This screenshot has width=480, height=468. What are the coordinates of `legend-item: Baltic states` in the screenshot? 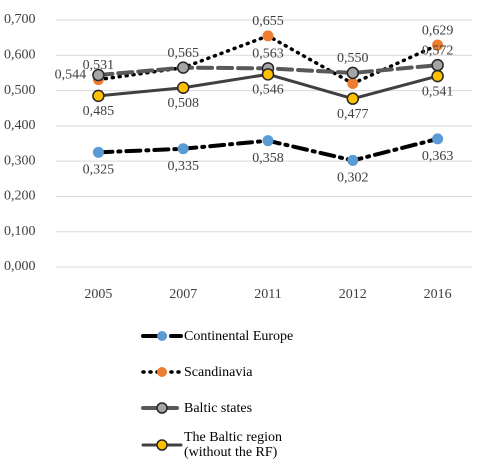 It's located at (222, 408).